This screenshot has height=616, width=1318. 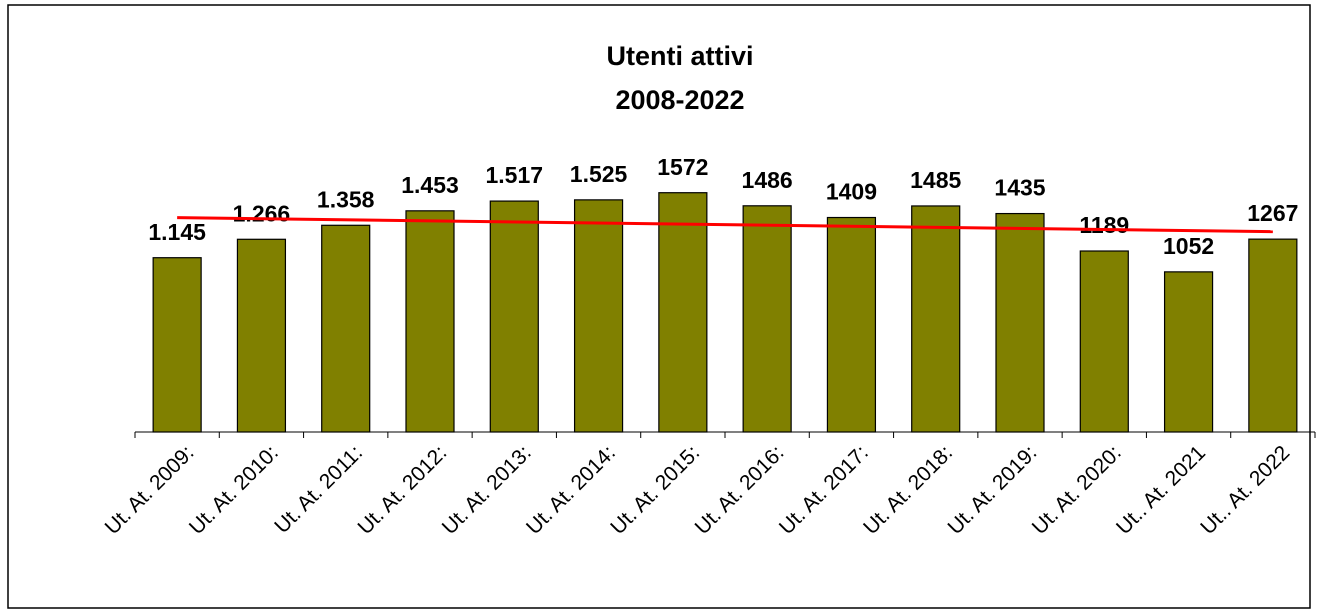 I want to click on trend-line, so click(x=725, y=225).